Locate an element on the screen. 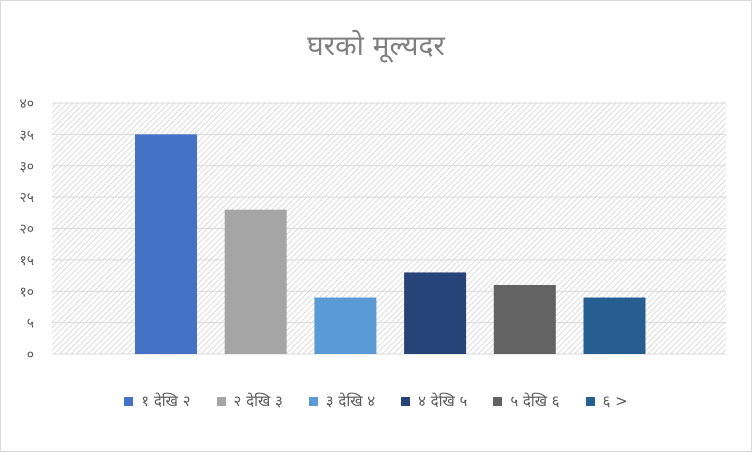 Image resolution: width=752 pixels, height=452 pixels. y-tick-label: २० is located at coordinates (26, 230).